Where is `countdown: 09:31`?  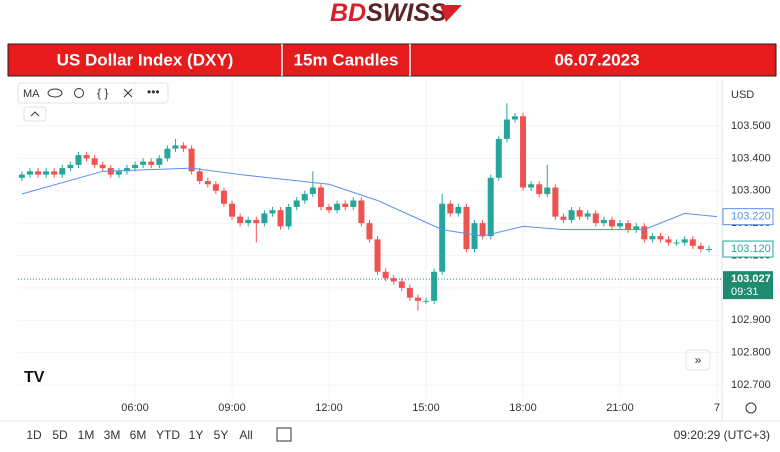
countdown: 09:31 is located at coordinates (745, 292).